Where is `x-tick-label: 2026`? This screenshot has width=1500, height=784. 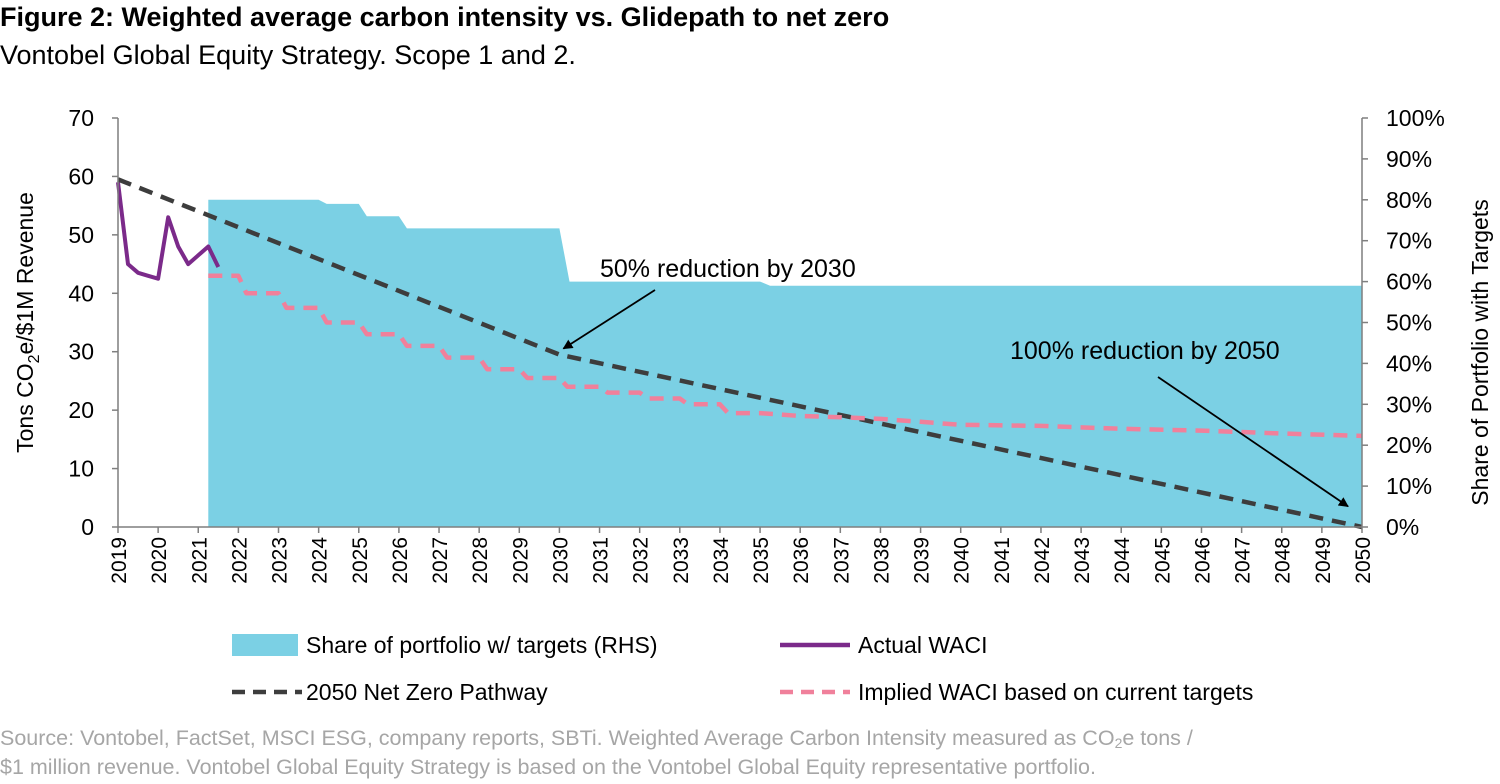
x-tick-label: 2026 is located at coordinates (400, 560).